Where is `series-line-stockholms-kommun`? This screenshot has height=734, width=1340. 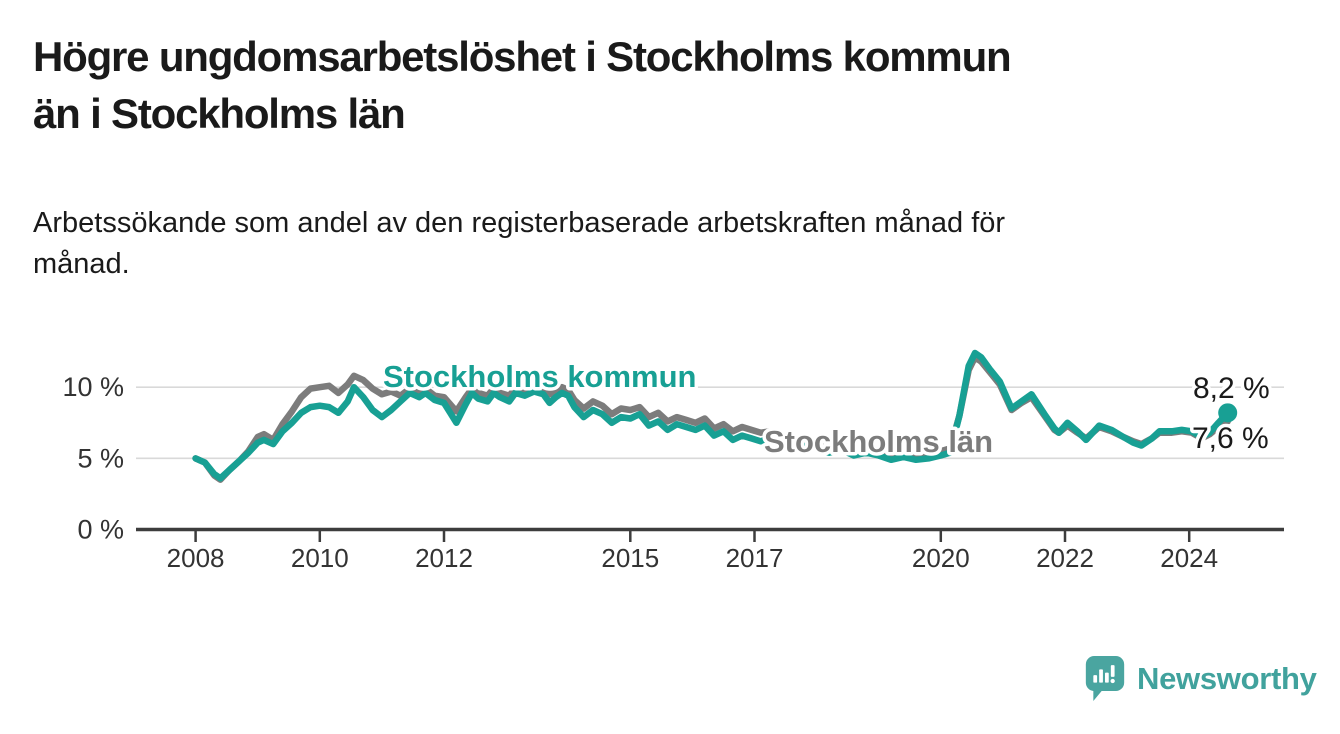 series-line-stockholms-kommun is located at coordinates (711, 415).